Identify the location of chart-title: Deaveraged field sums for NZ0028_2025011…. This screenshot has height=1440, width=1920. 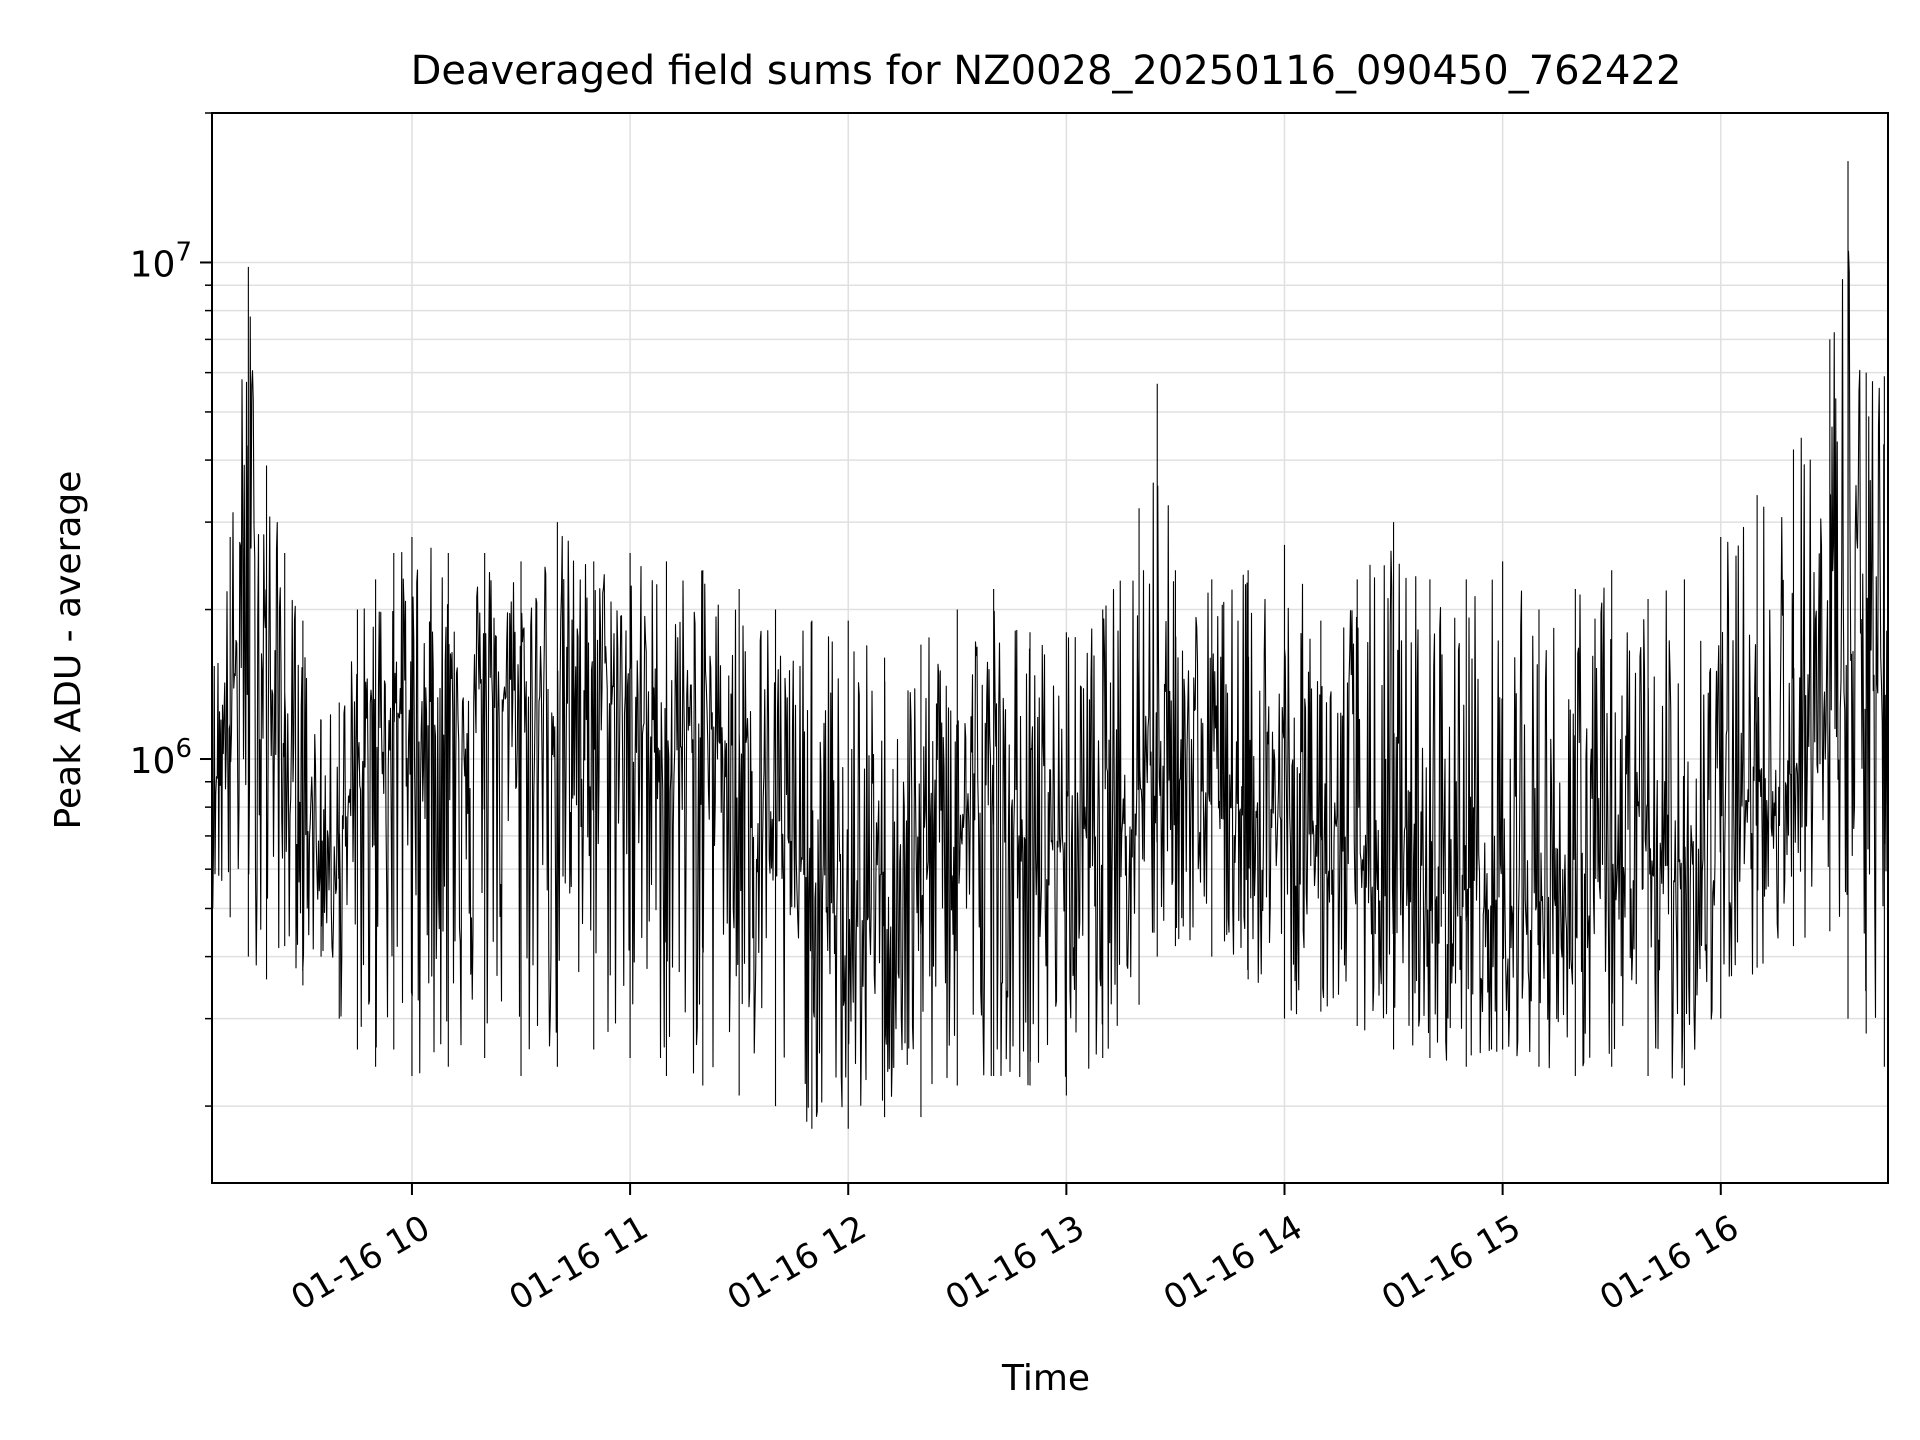
(1046, 71).